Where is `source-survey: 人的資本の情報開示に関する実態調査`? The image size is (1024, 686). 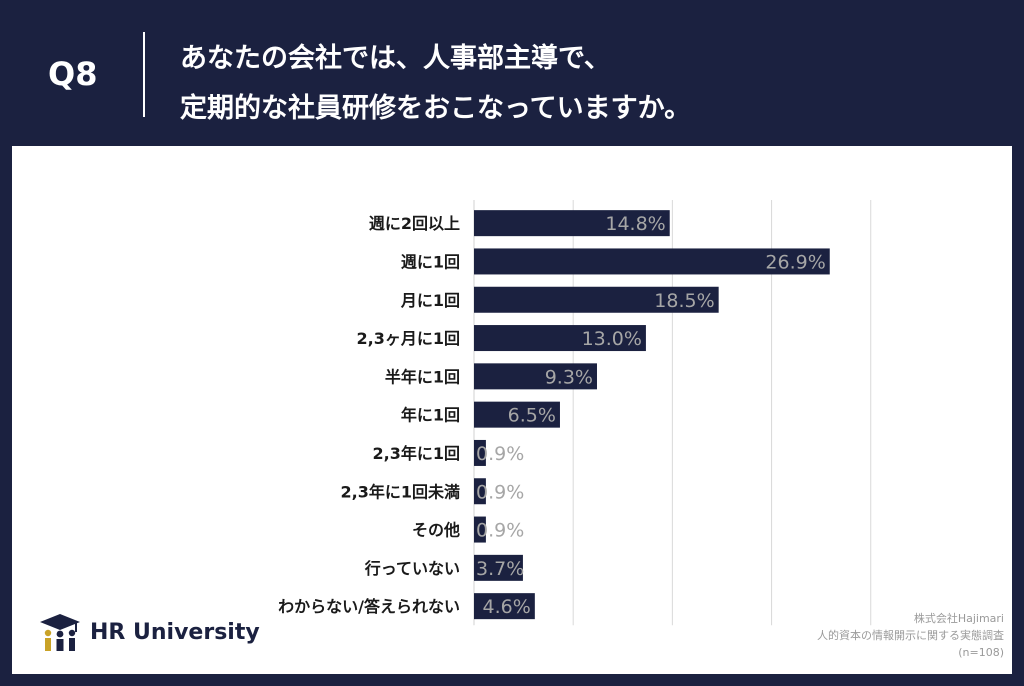
source-survey: 人的資本の情報開示に関する実態調査 is located at coordinates (910, 635).